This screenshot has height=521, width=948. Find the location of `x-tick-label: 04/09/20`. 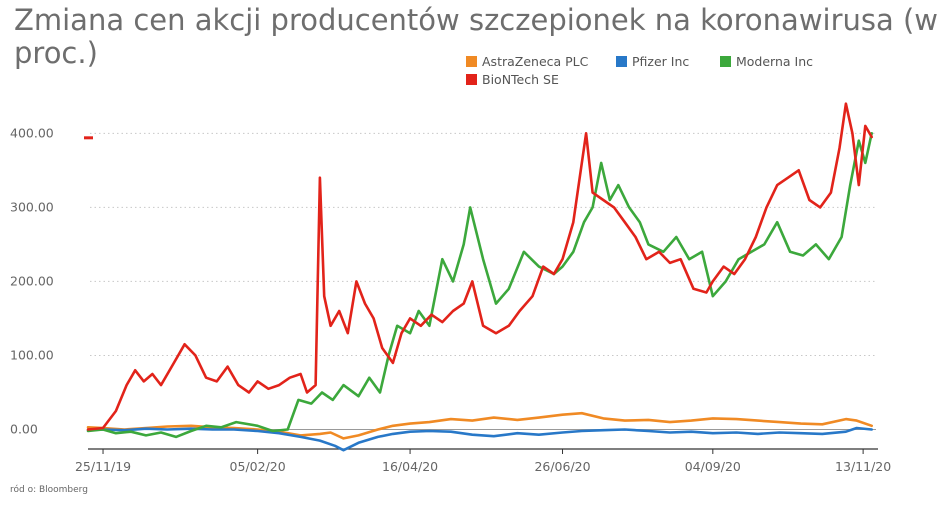

x-tick-label: 04/09/20 is located at coordinates (713, 466).